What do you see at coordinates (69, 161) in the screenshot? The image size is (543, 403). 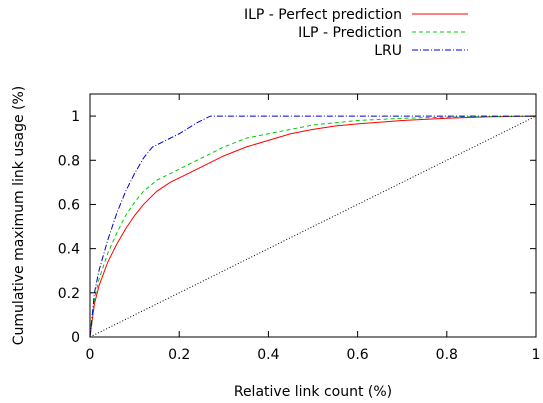 I see `y-tick-label: 0.8` at bounding box center [69, 161].